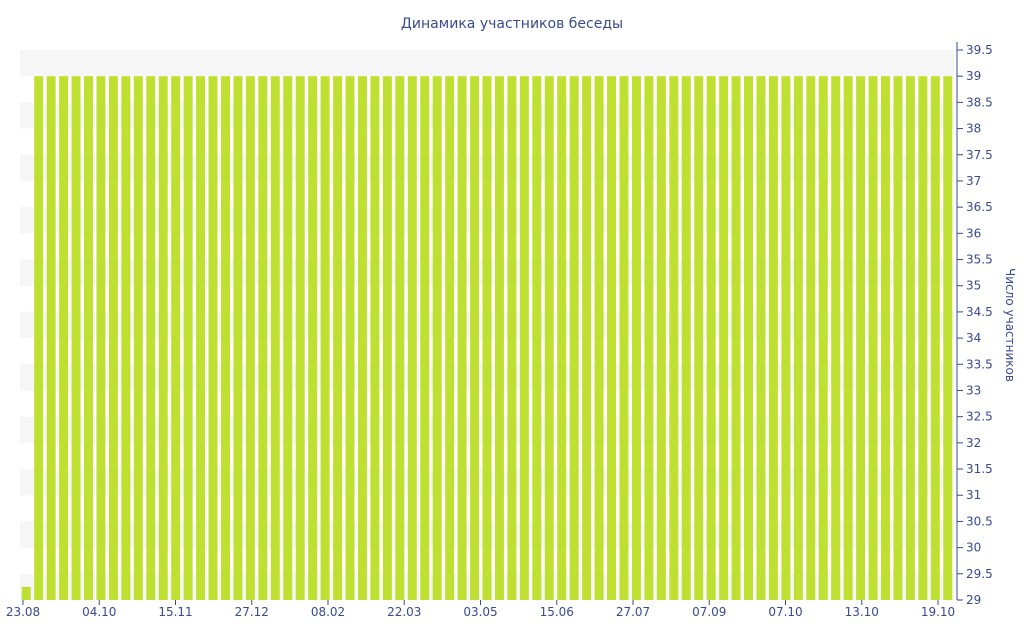 The height and width of the screenshot is (640, 1024). I want to click on y-tick-label: 30, so click(973, 548).